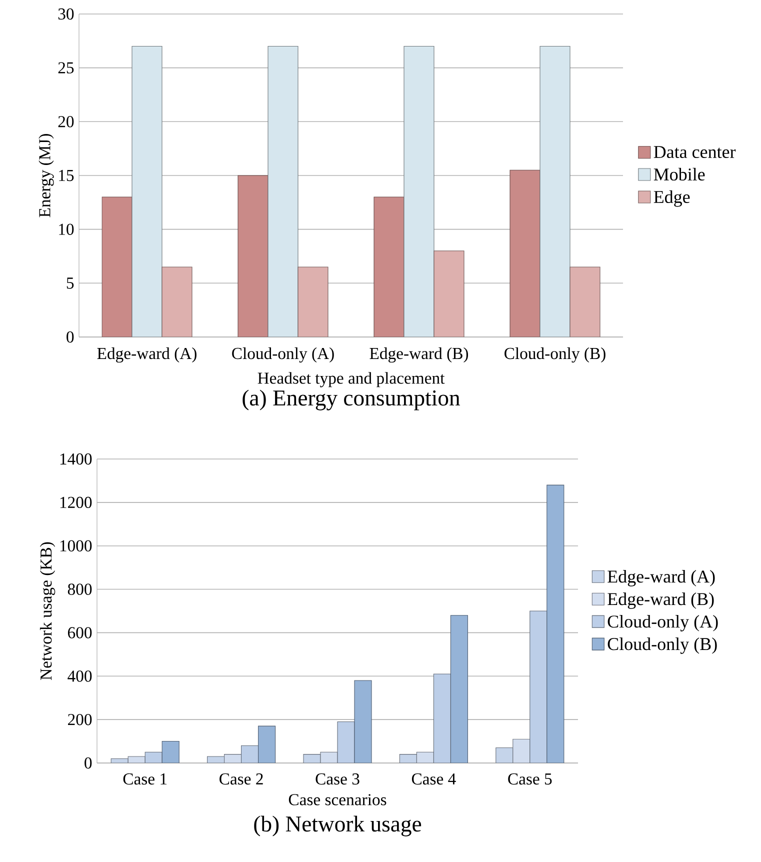 This screenshot has height=862, width=761. I want to click on legend-label: Mobile, so click(679, 174).